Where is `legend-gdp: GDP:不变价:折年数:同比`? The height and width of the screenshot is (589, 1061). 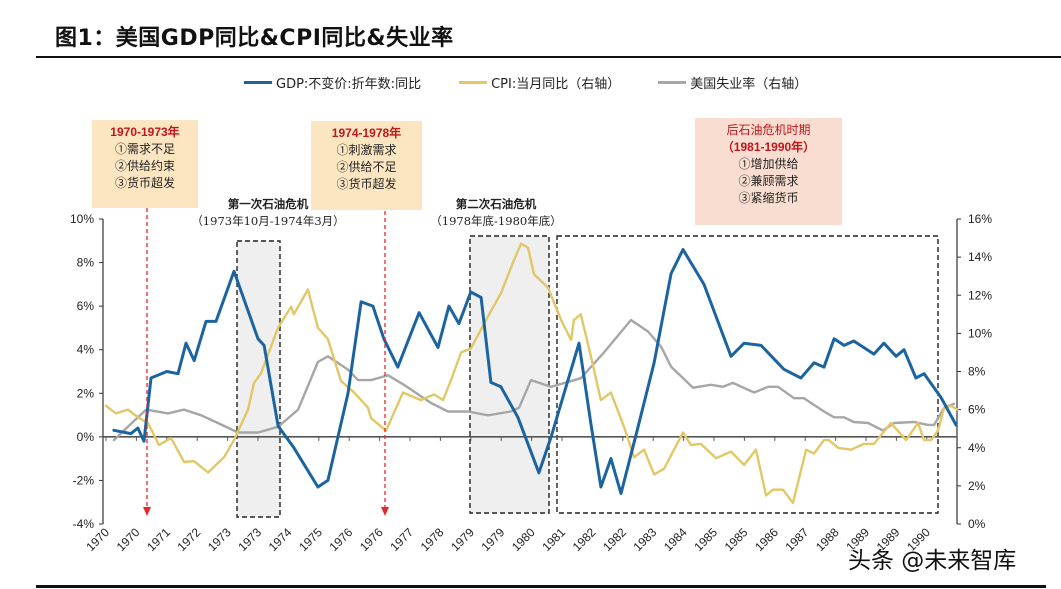 legend-gdp: GDP:不变价:折年数:同比 is located at coordinates (332, 82).